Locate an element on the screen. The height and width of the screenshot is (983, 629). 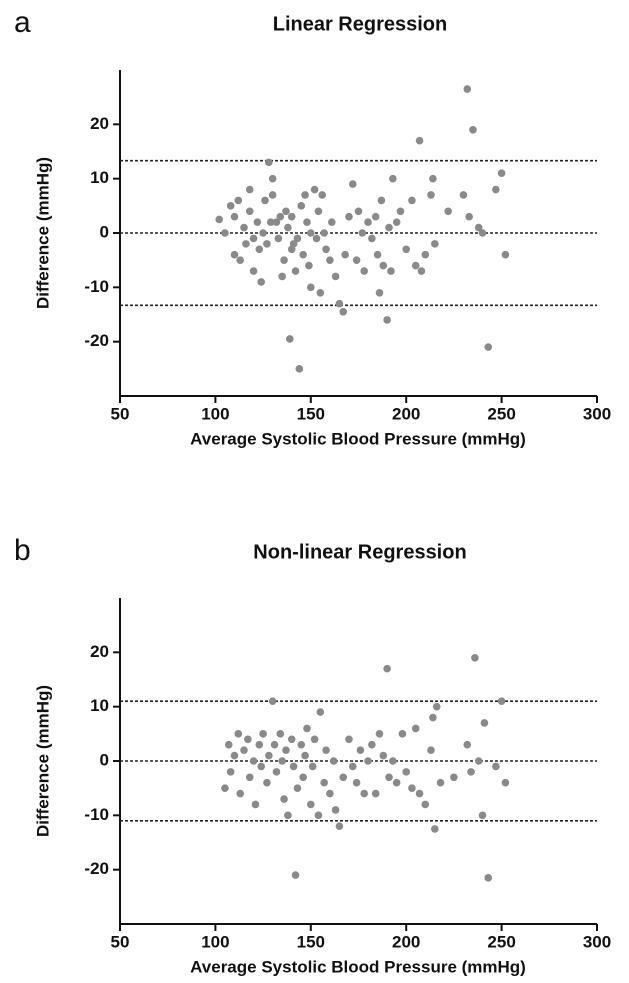
y-tick-label: 10 is located at coordinates (99, 177).